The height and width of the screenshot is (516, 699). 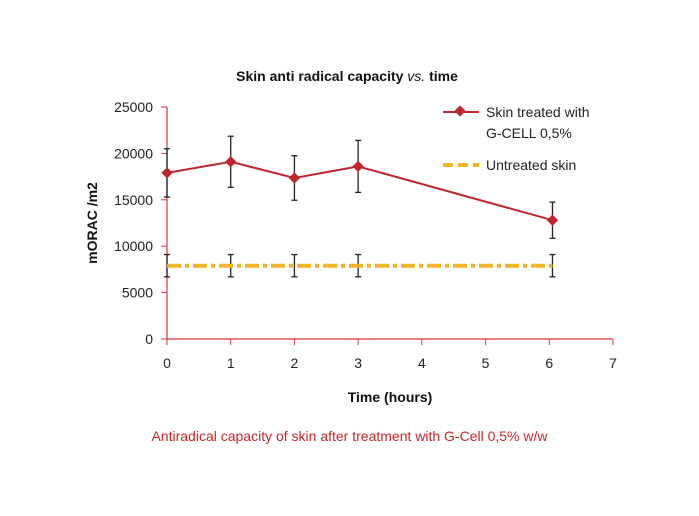 I want to click on x-tick-label: 4, so click(x=422, y=363).